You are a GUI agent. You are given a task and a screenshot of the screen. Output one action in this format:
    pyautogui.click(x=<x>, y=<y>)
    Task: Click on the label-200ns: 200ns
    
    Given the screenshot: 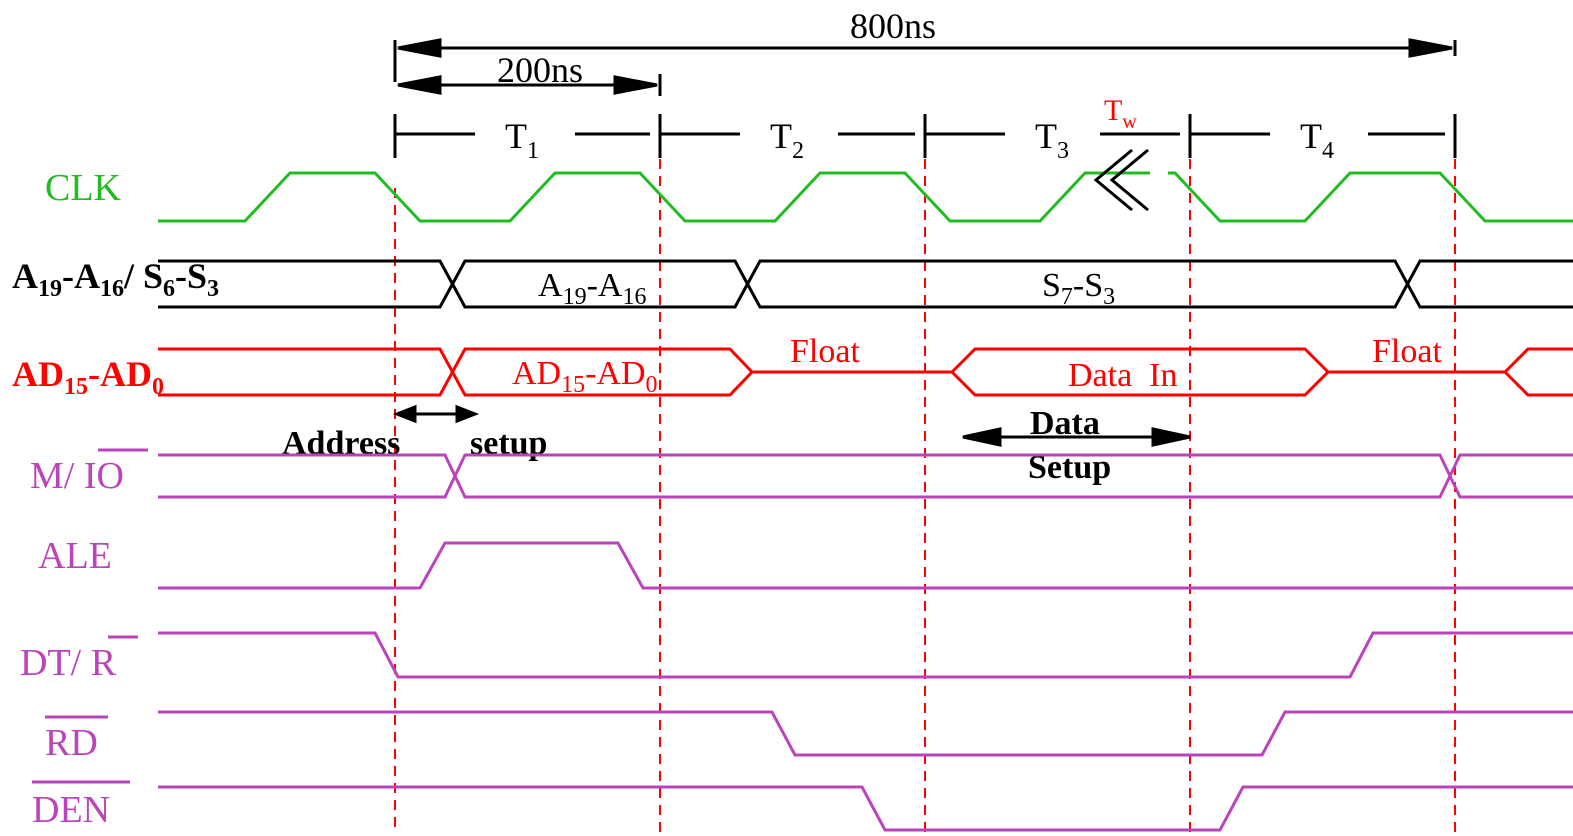 What is the action you would take?
    pyautogui.click(x=540, y=70)
    